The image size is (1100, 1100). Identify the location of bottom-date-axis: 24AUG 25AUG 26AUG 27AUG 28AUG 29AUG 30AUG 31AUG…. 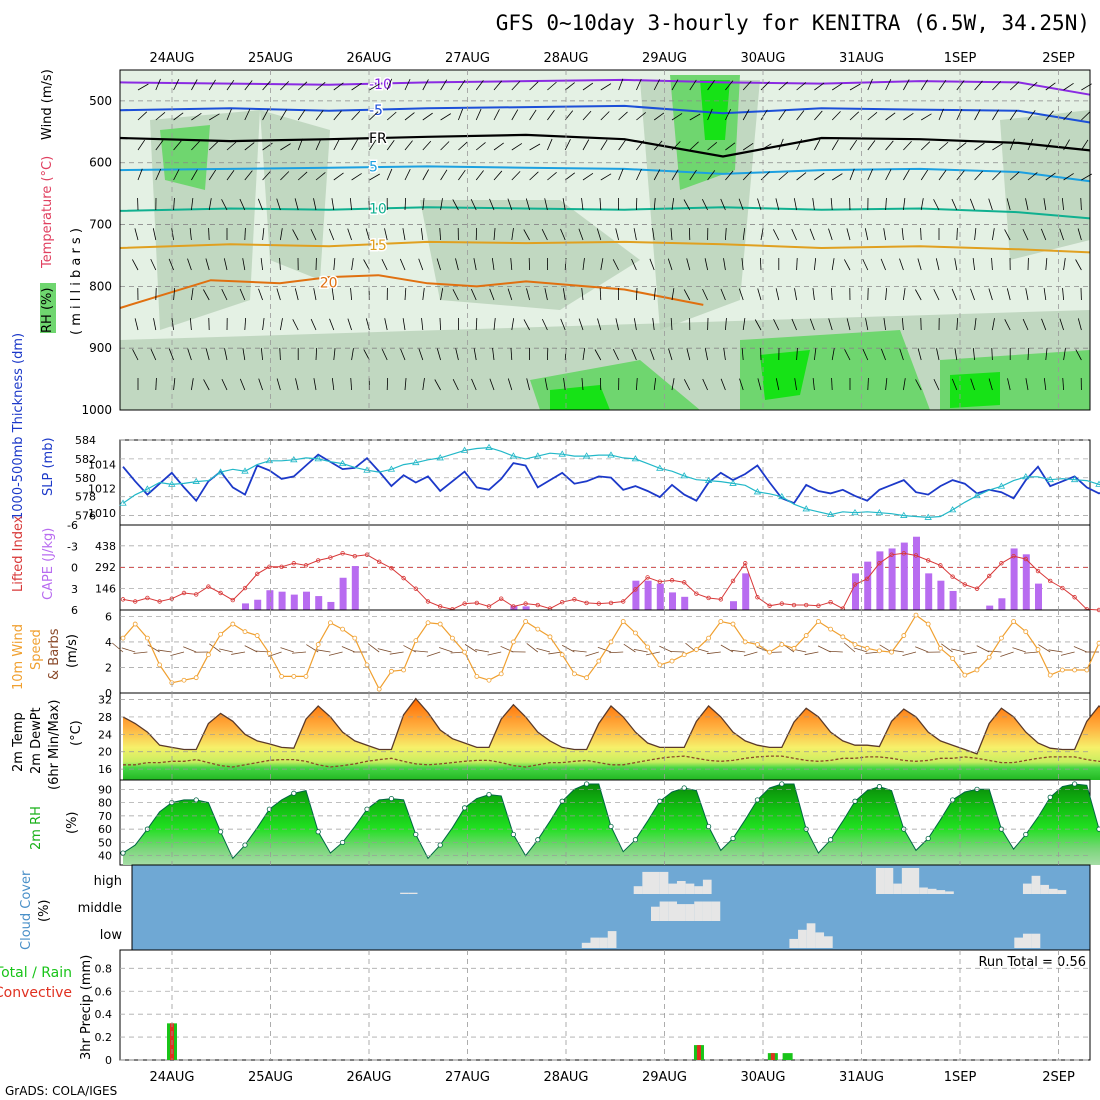
(611, 1077).